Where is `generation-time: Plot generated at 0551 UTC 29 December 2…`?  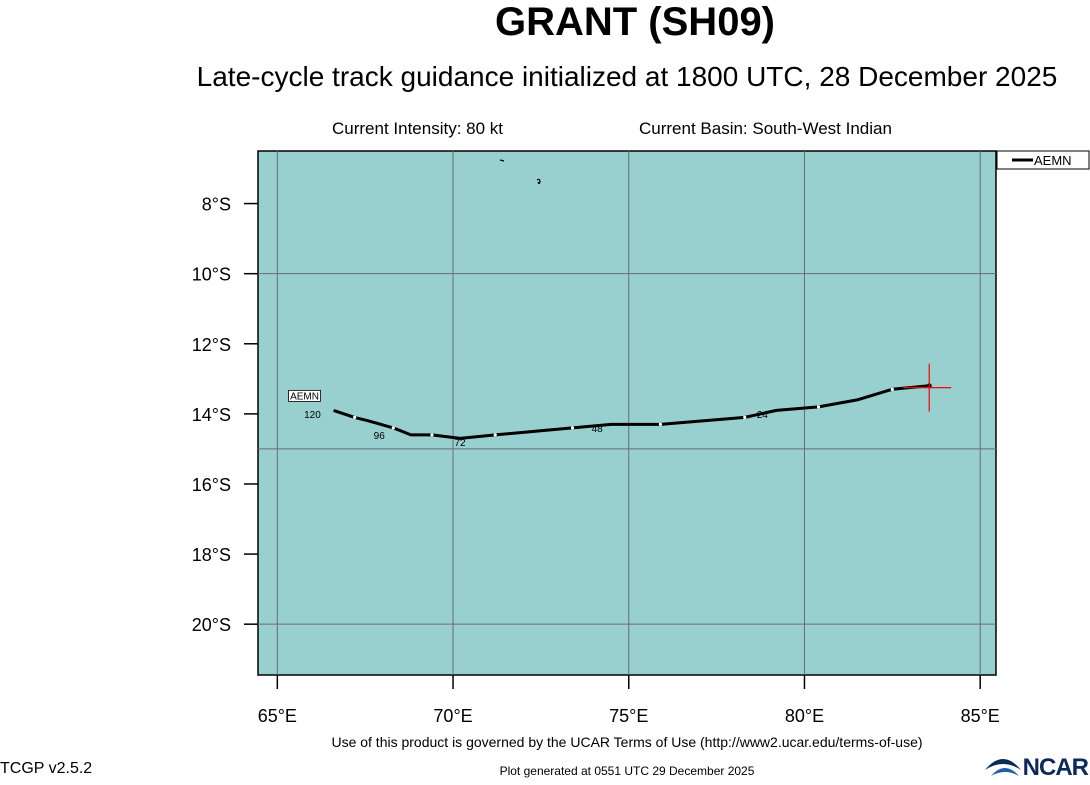
generation-time: Plot generated at 0551 UTC 29 December 2… is located at coordinates (627, 771).